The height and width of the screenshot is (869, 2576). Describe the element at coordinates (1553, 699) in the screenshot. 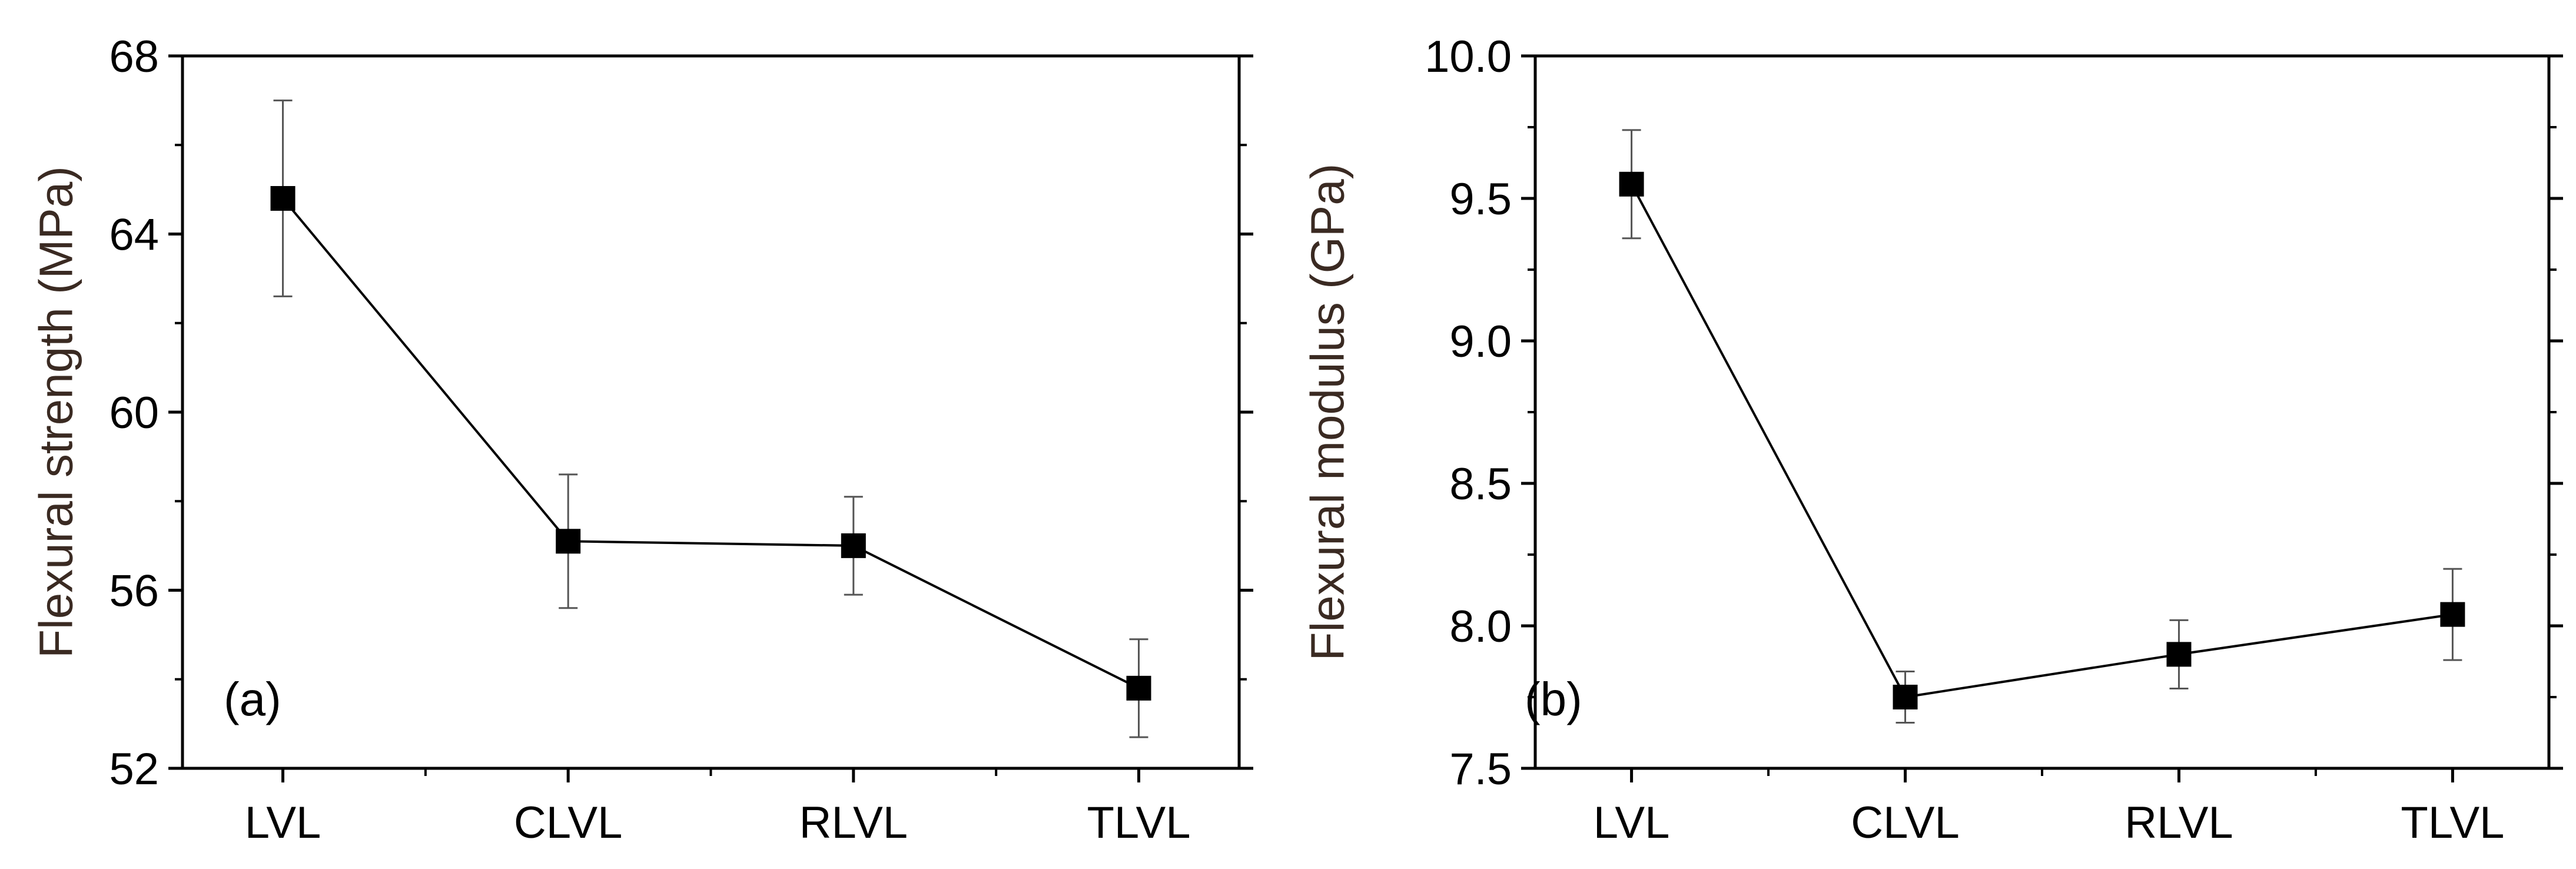

I see `panel-label: (b)` at that location.